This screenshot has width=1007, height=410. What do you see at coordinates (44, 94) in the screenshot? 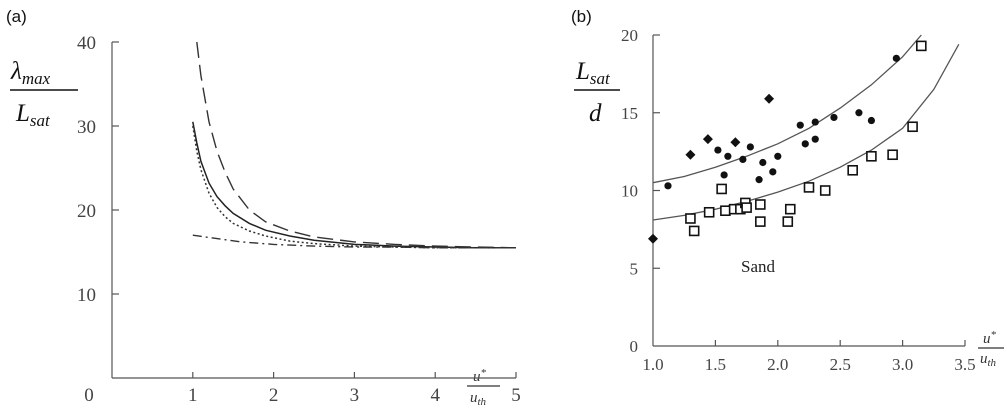
I see `panel-a-ylabel: λmax Lsat` at bounding box center [44, 94].